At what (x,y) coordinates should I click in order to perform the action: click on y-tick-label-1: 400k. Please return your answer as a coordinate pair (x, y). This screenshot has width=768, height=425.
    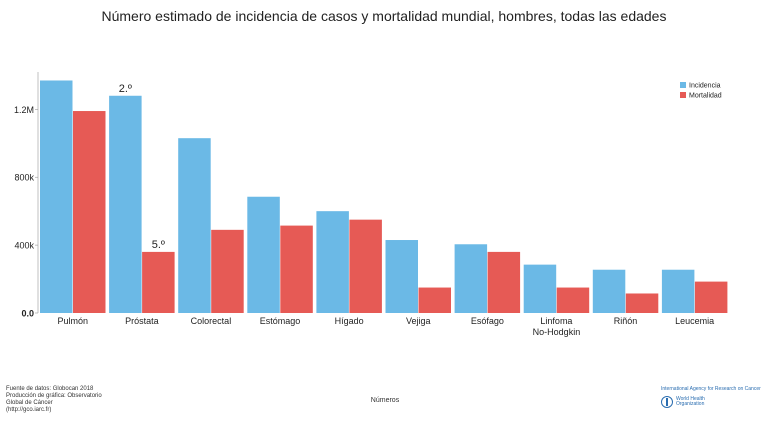
    Looking at the image, I should click on (24, 246).